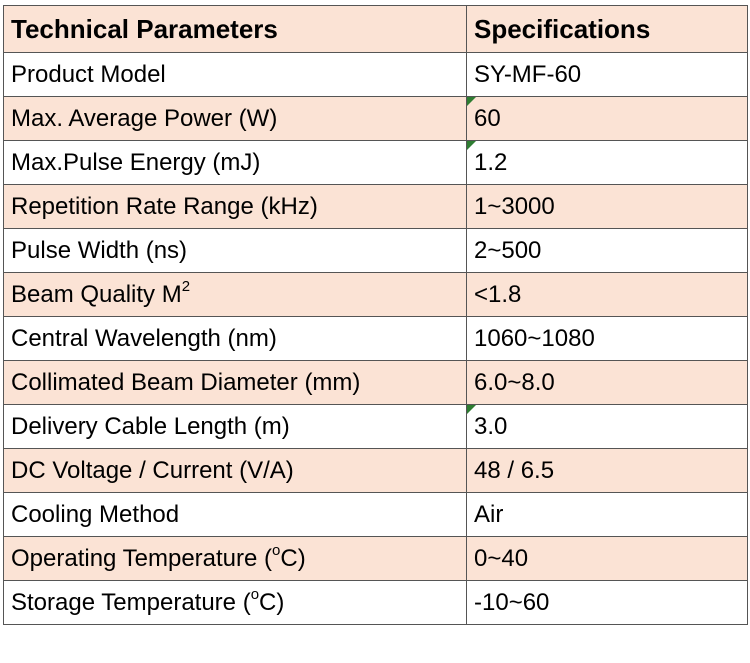 The height and width of the screenshot is (663, 750). I want to click on table-row: Max.Pulse Energy (mJ) 1.2, so click(375, 162).